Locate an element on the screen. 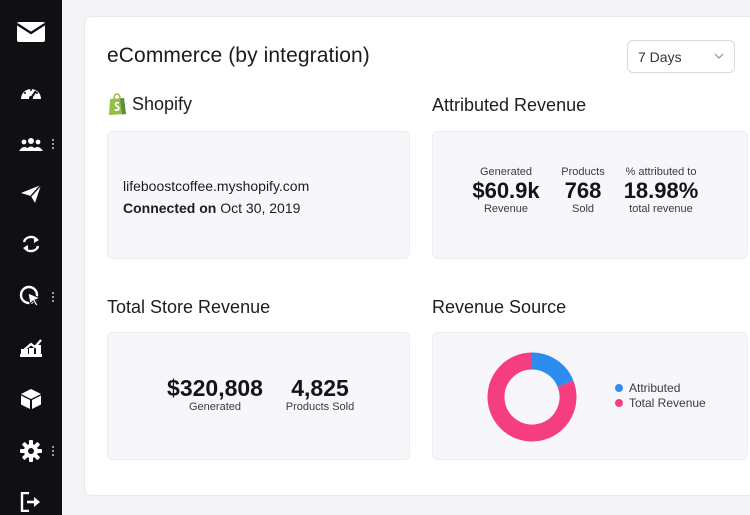 The image size is (750, 515). legend-label: Total Revenue is located at coordinates (667, 403).